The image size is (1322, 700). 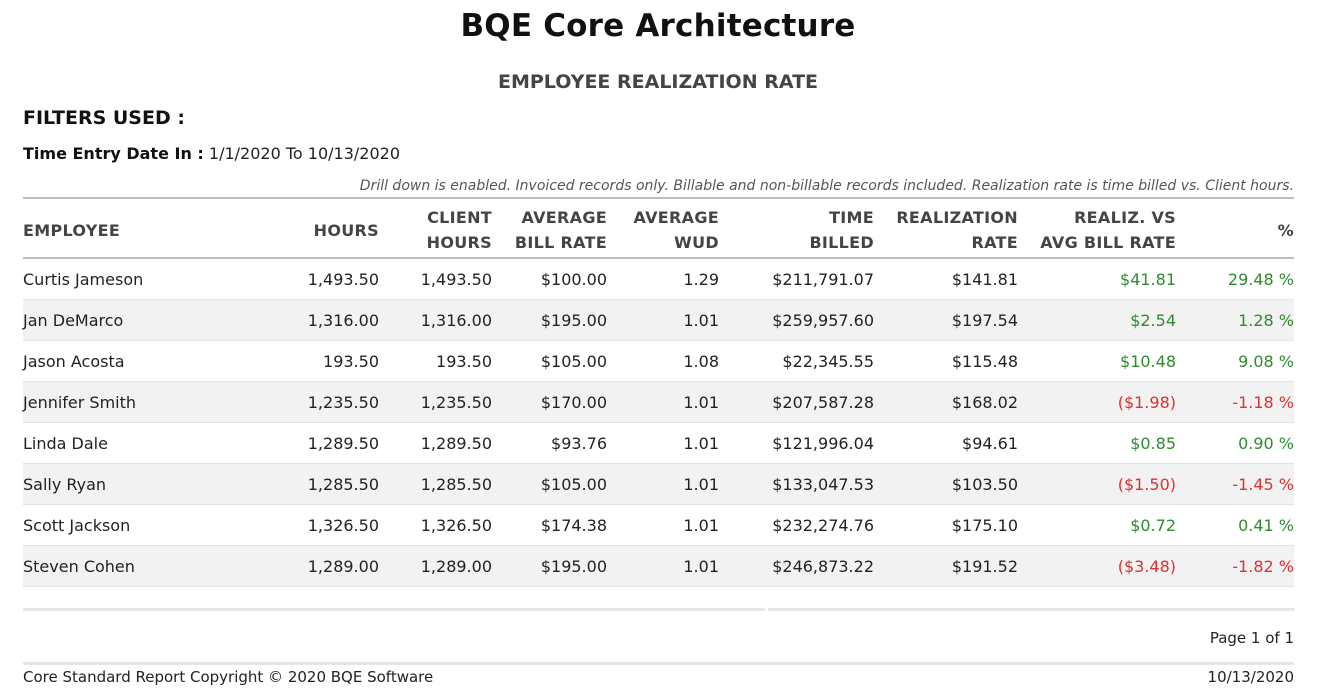 I want to click on cell-time-billed: $133,047.53, so click(x=796, y=484).